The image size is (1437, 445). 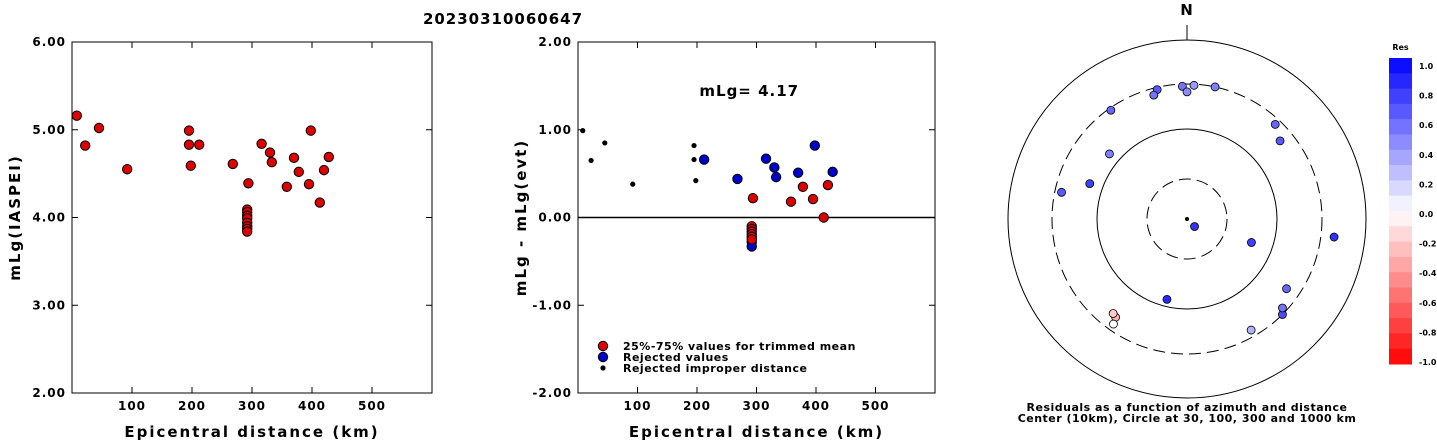 I want to click on colorbar-label: 0.2, so click(x=1426, y=184).